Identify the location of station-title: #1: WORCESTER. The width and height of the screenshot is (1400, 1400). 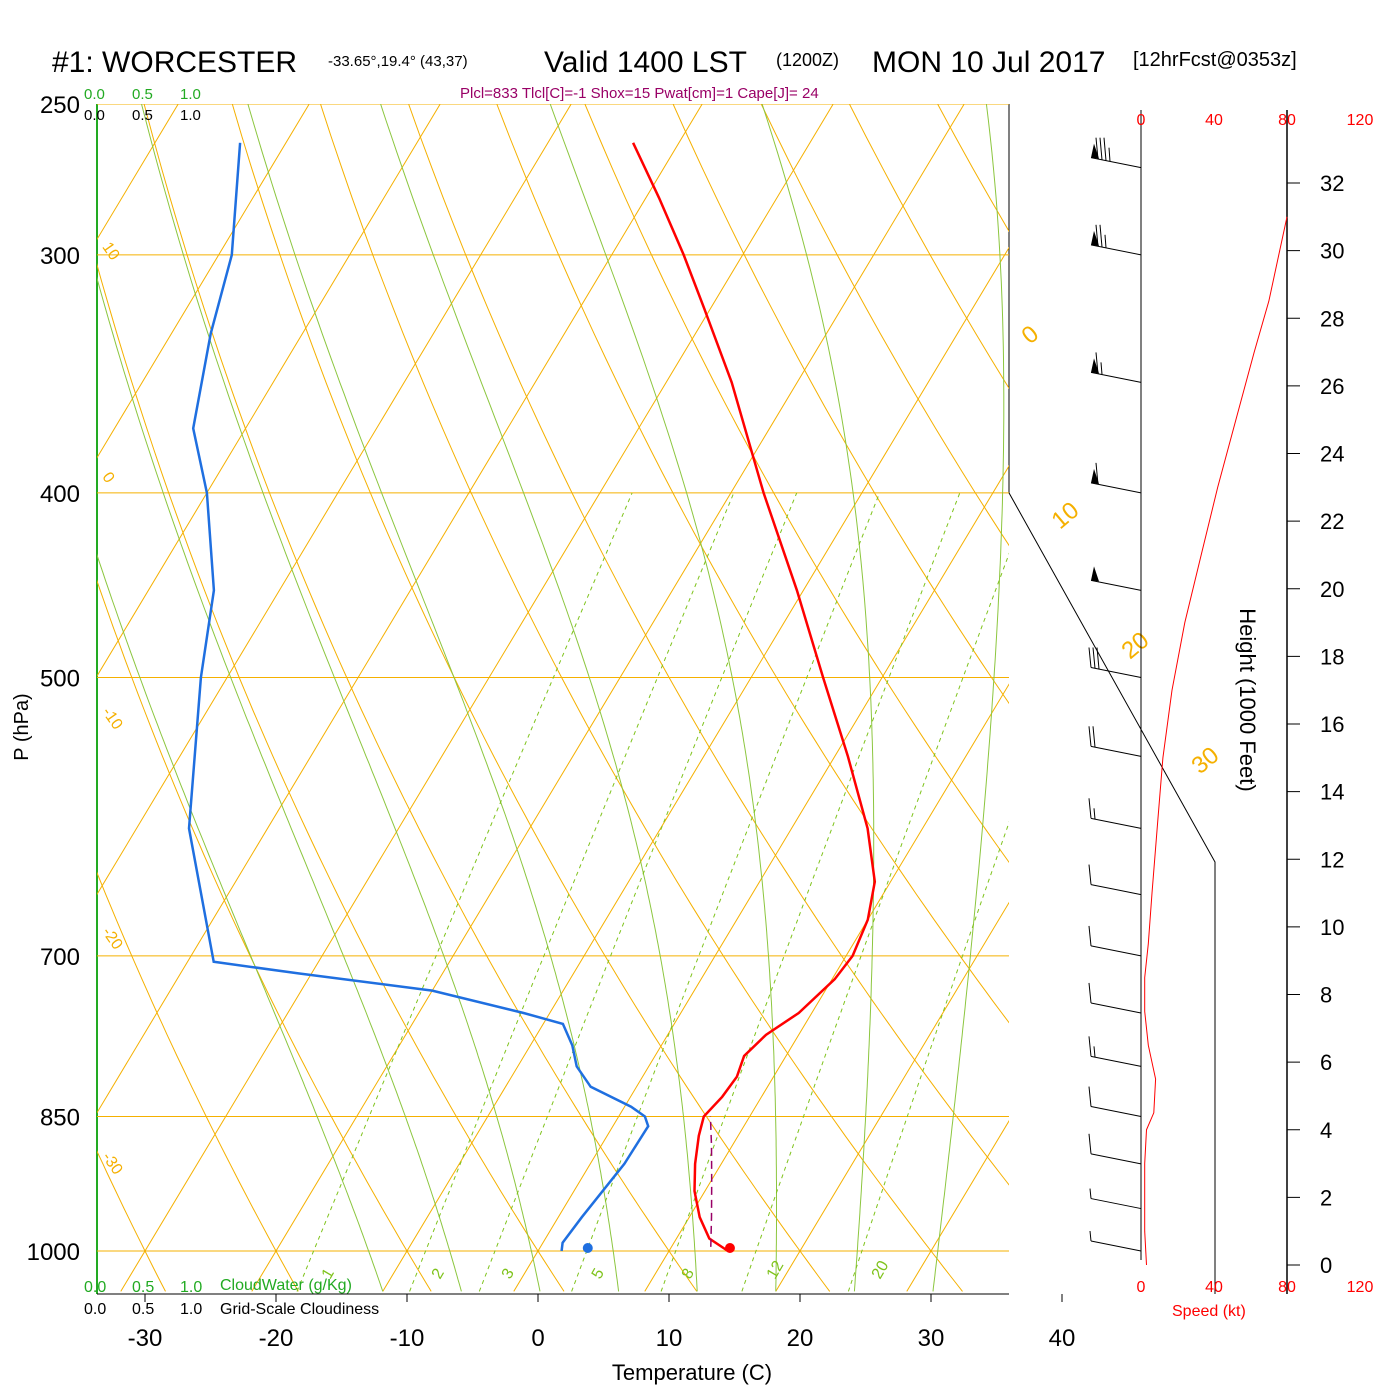
(174, 62).